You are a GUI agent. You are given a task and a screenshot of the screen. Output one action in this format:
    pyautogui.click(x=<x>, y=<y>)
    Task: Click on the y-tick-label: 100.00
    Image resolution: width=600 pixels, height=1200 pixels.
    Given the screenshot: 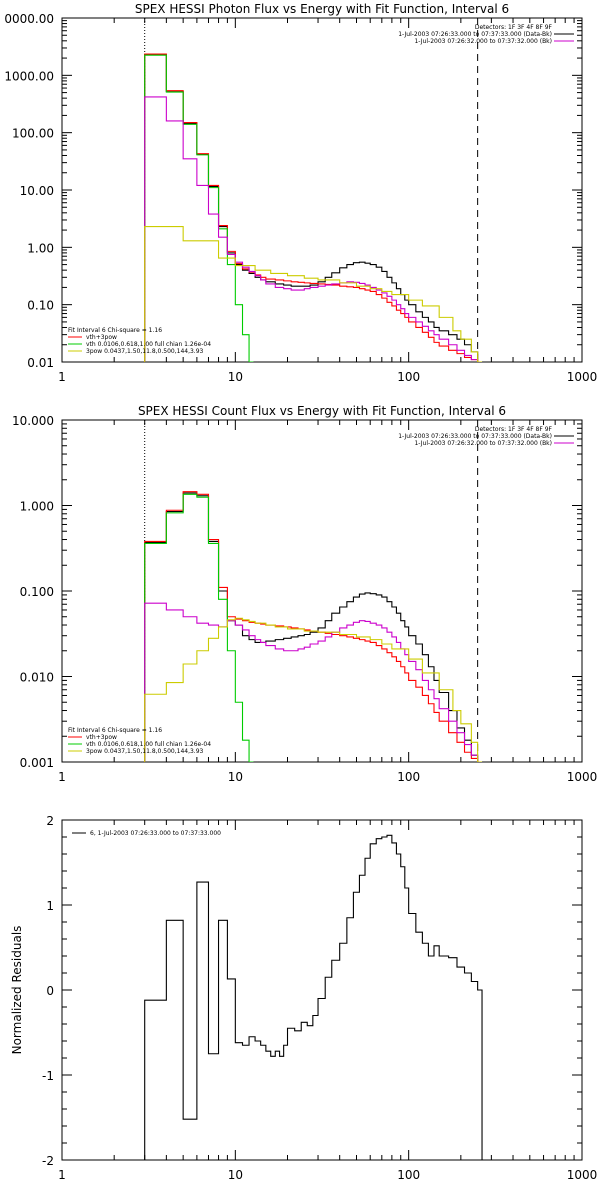 What is the action you would take?
    pyautogui.click(x=33, y=134)
    